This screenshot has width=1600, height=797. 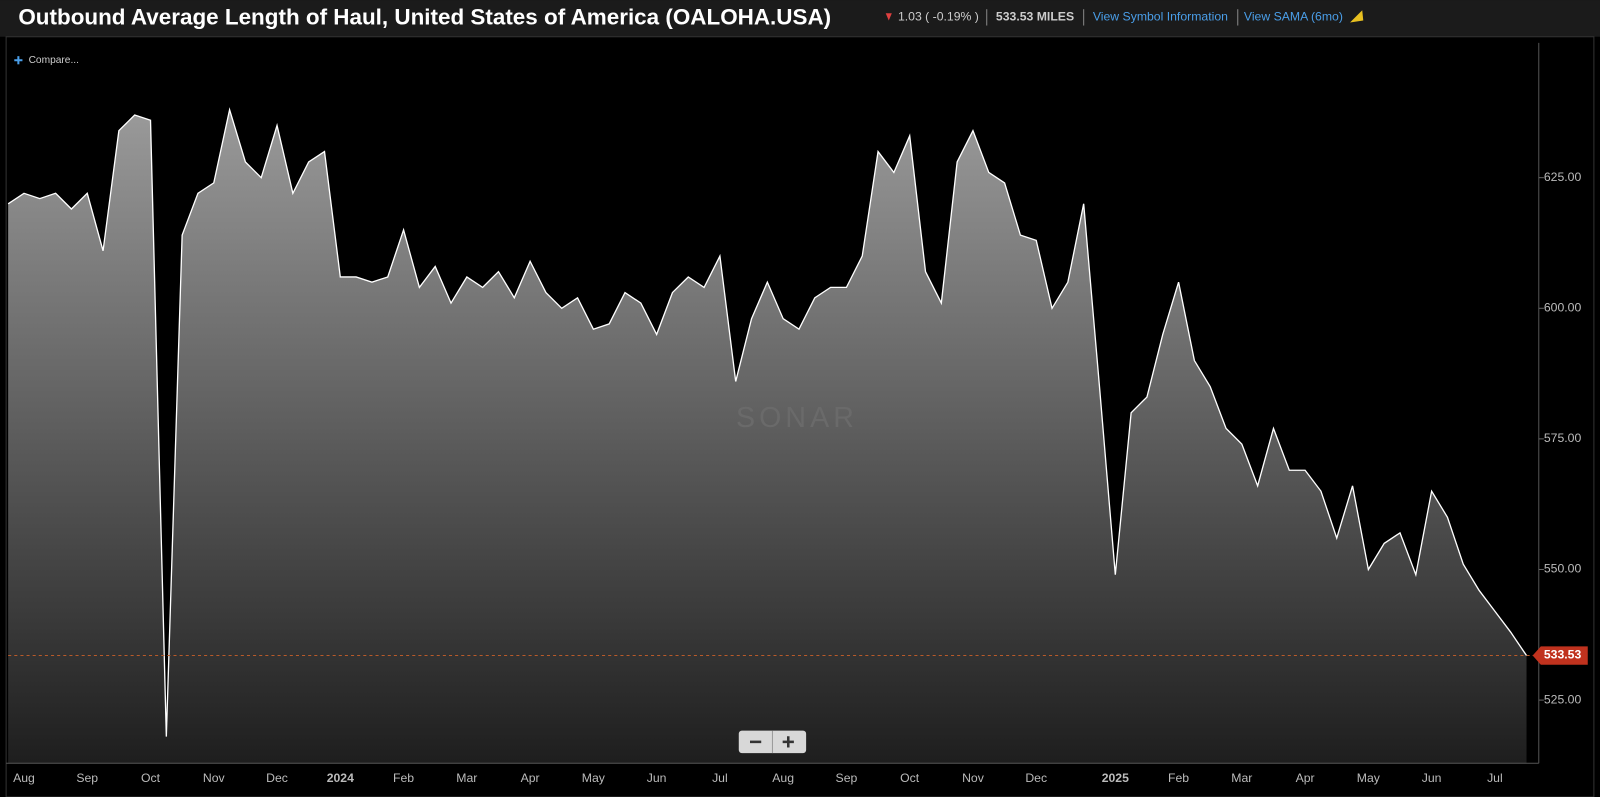 What do you see at coordinates (1035, 17) in the screenshot?
I see `price: 533.53 MILES` at bounding box center [1035, 17].